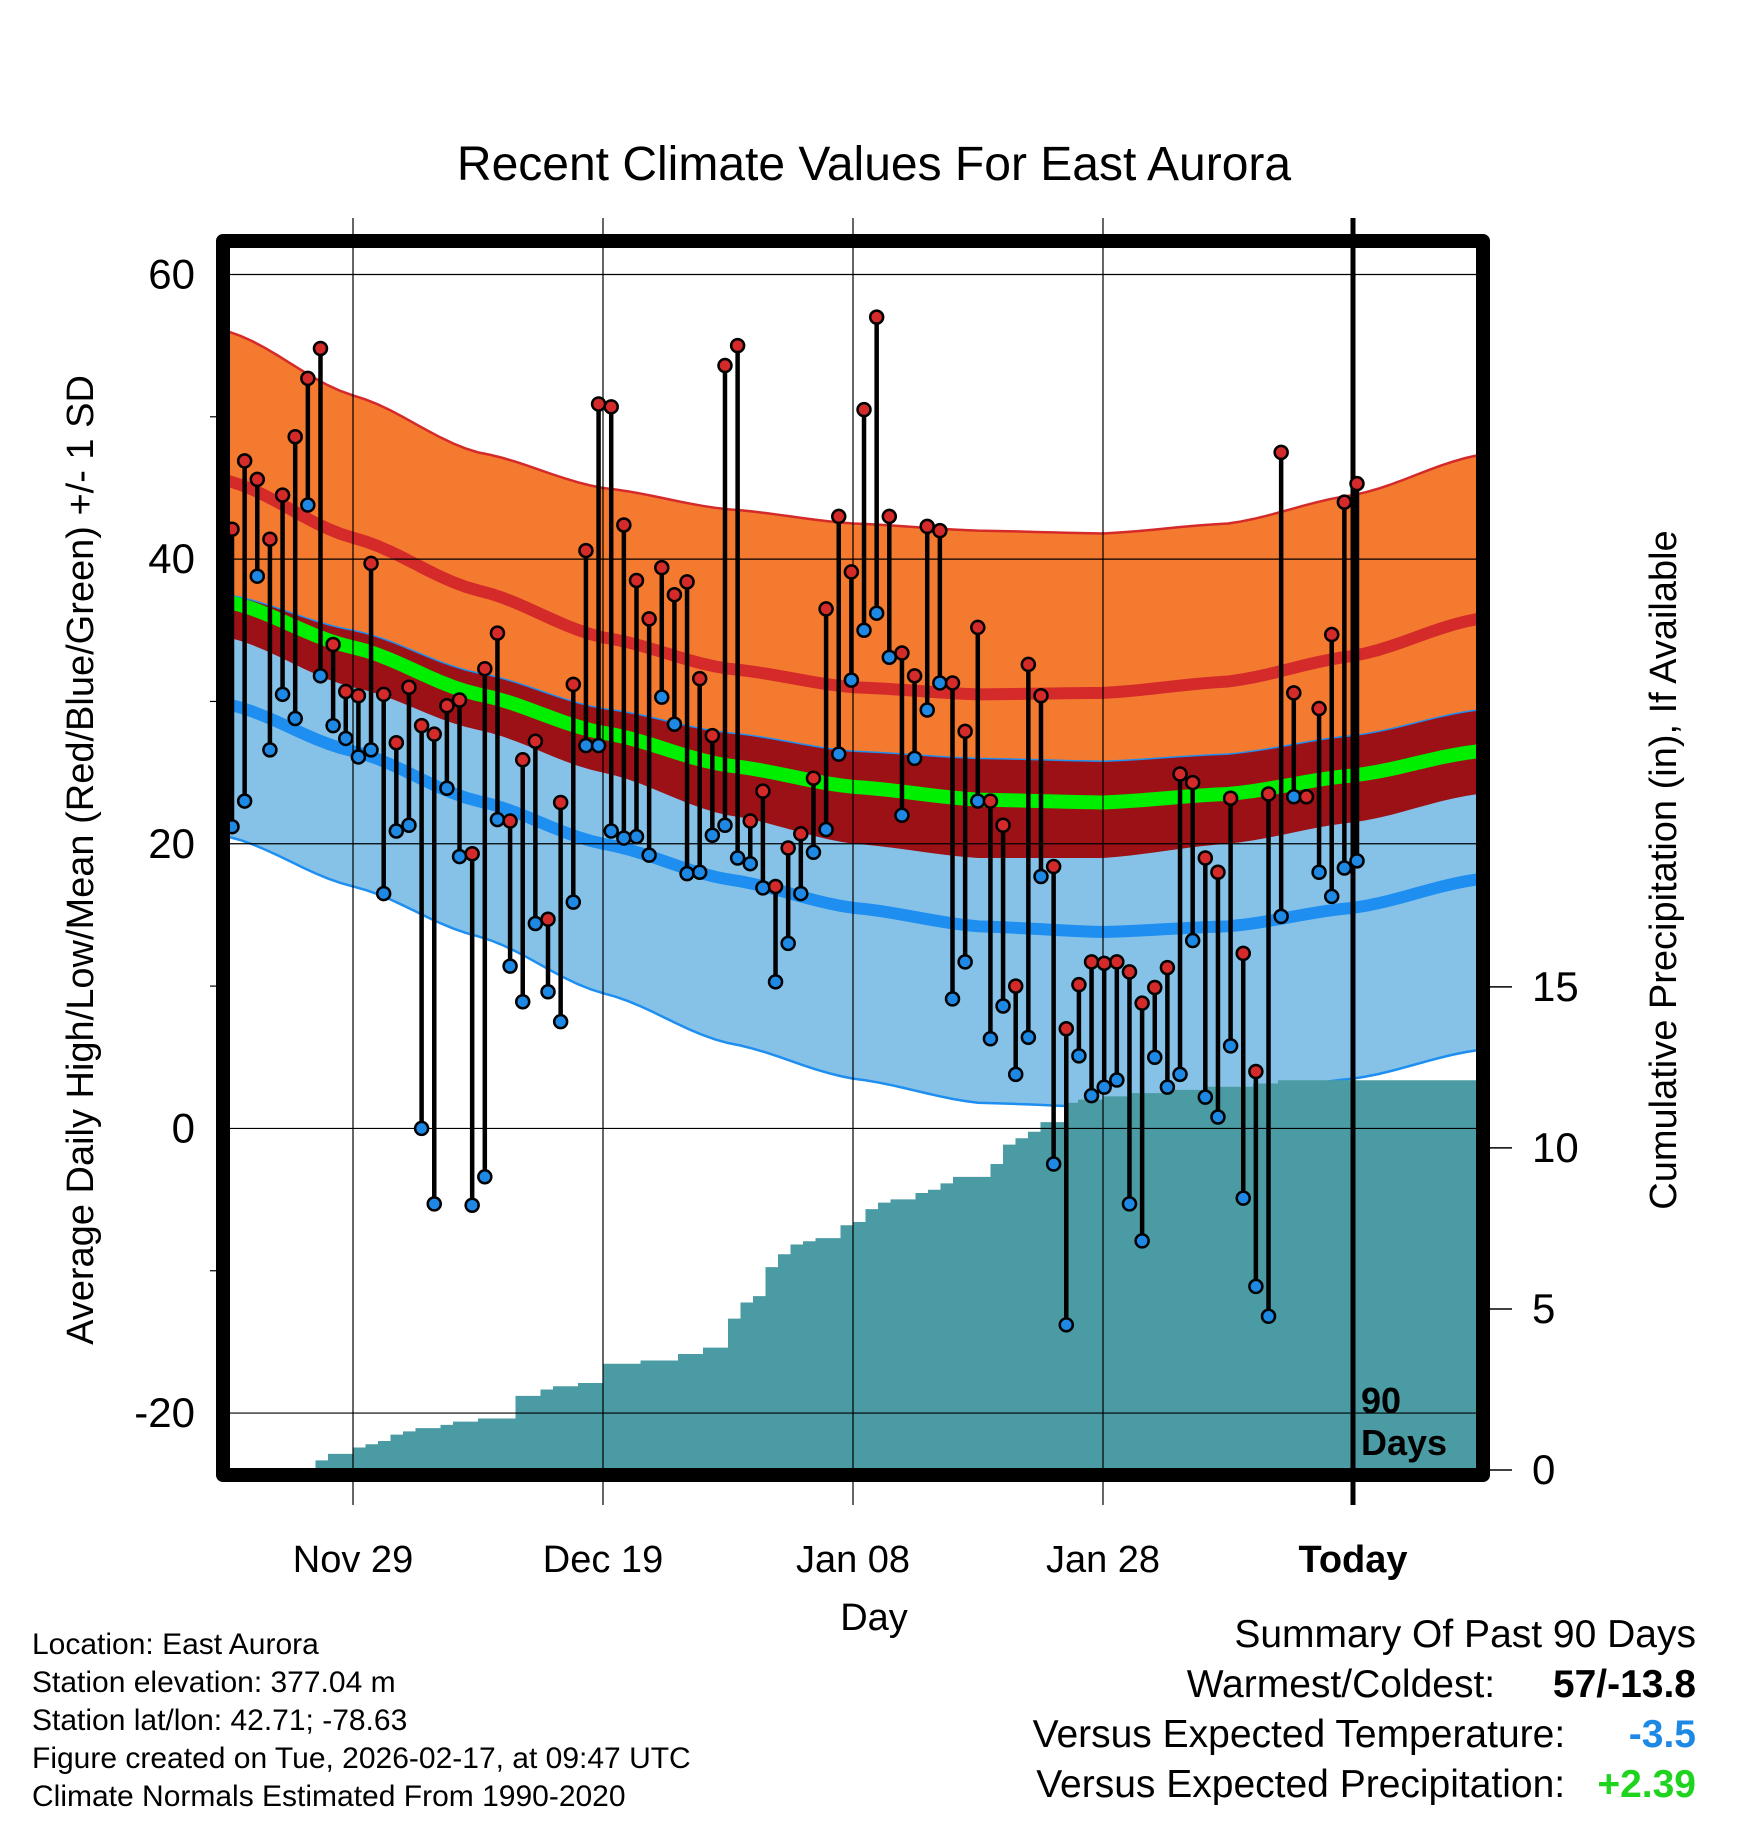 This screenshot has height=1828, width=1748. What do you see at coordinates (1381, 1400) in the screenshot?
I see `today-marker-label-90: 90` at bounding box center [1381, 1400].